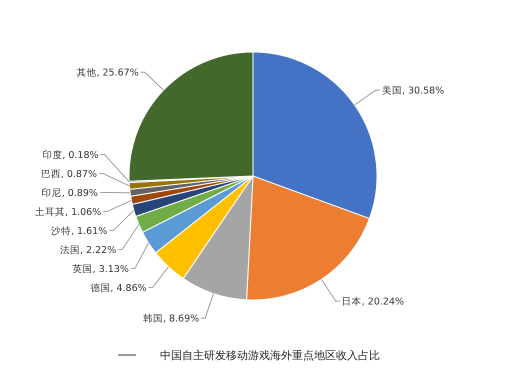 The height and width of the screenshot is (372, 506). Describe the element at coordinates (50, 212) in the screenshot. I see `slice-label: 土耳其` at that location.